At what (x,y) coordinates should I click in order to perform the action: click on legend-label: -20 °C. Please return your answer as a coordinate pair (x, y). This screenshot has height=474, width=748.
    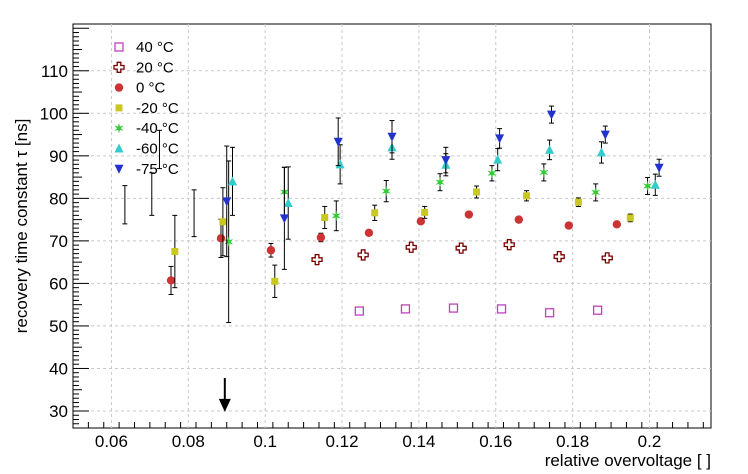
    Looking at the image, I should click on (157, 108).